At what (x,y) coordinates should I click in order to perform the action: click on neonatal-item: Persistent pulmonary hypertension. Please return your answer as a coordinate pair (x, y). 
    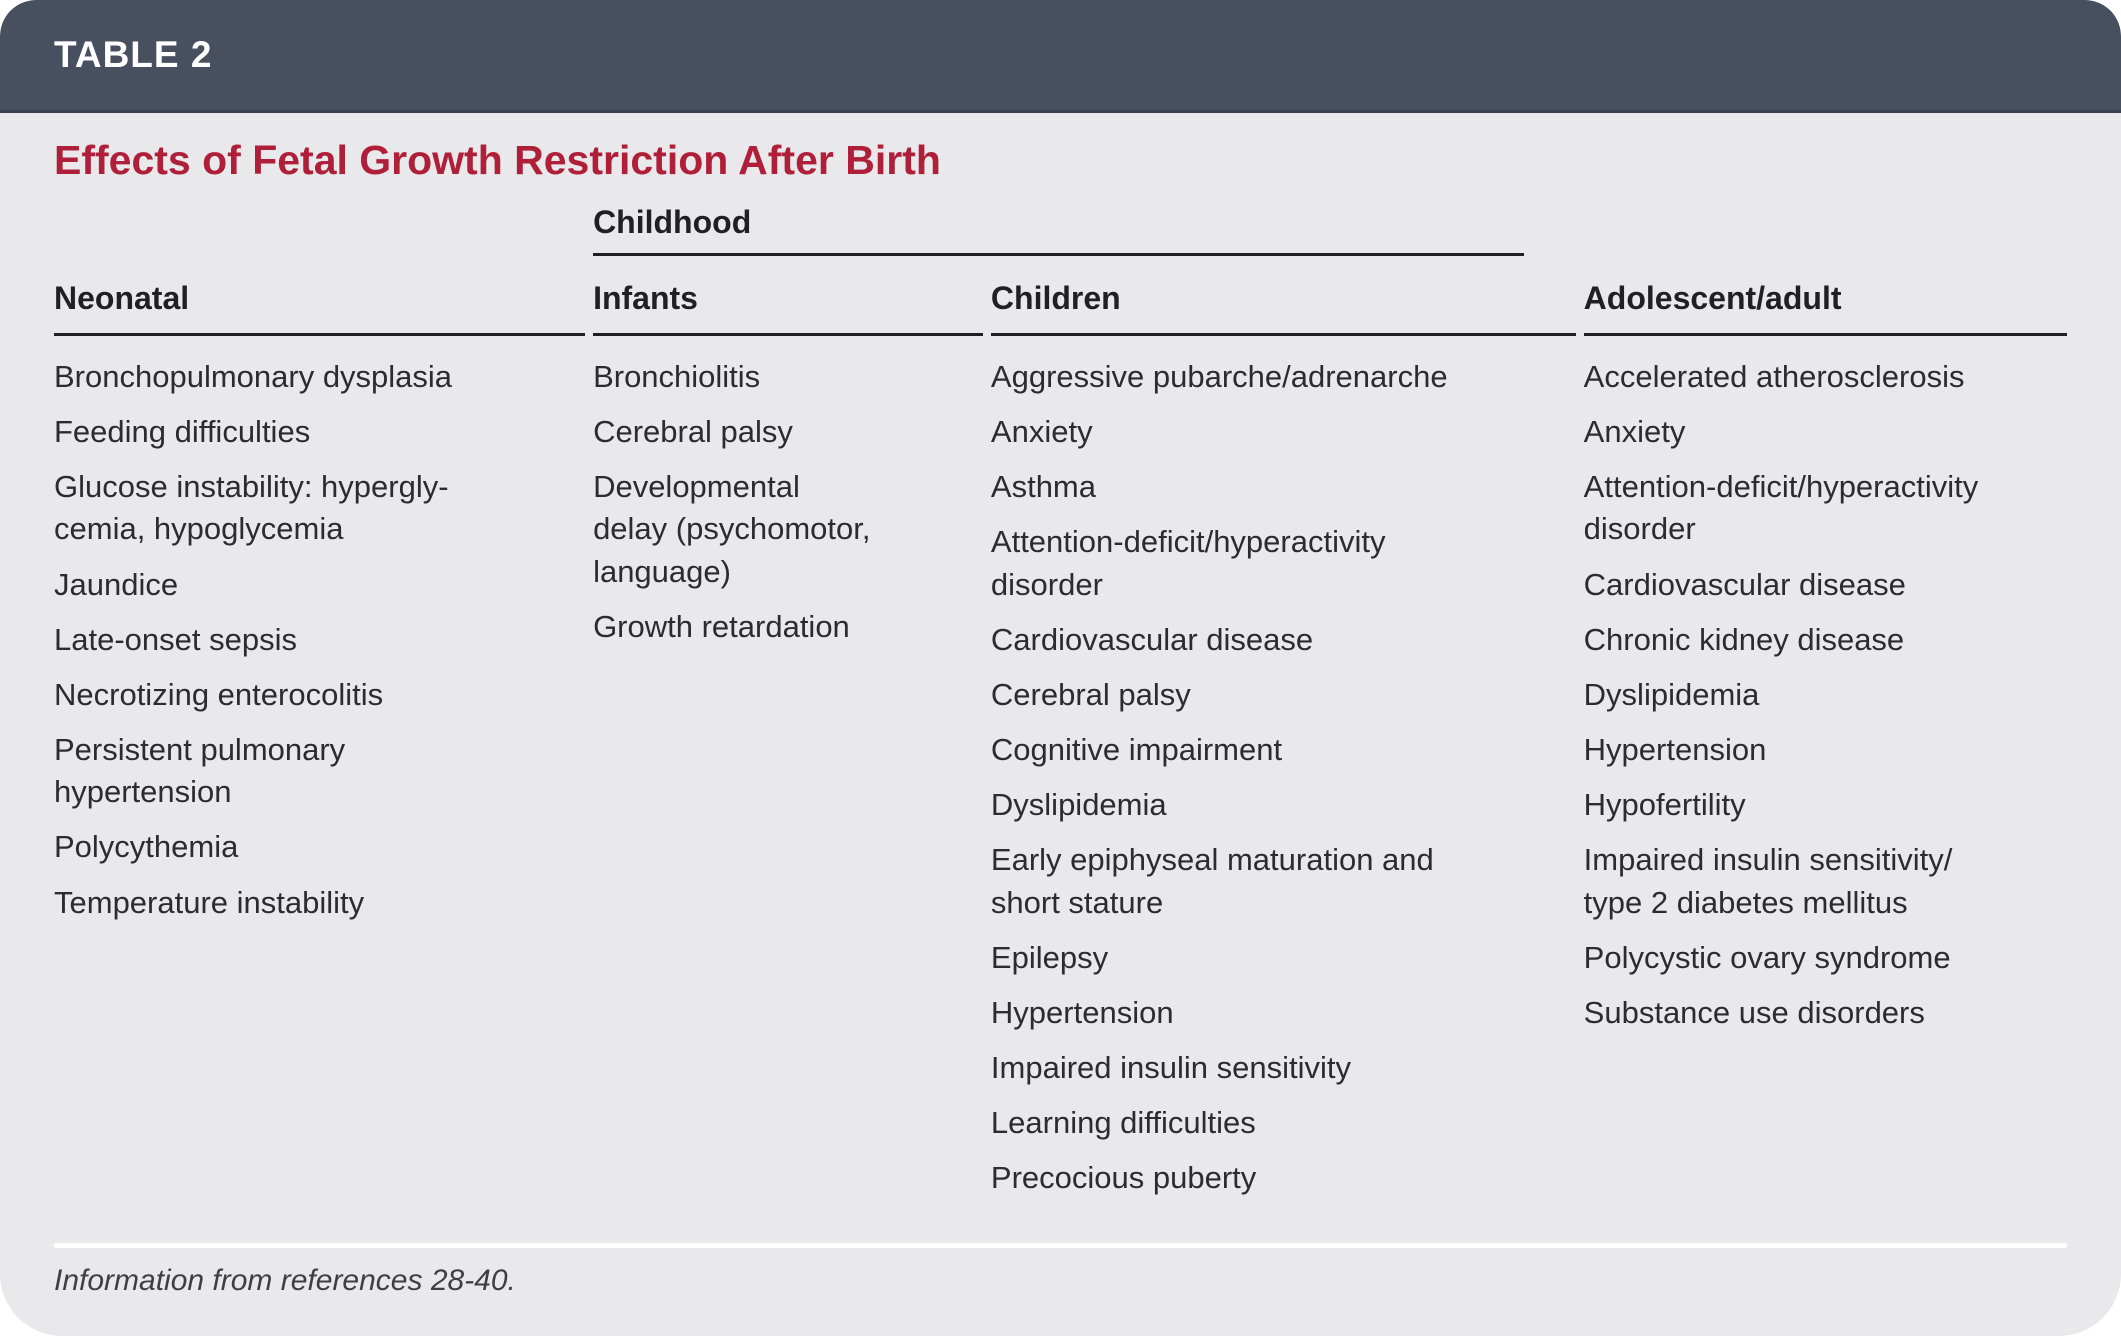
    Looking at the image, I should click on (200, 771).